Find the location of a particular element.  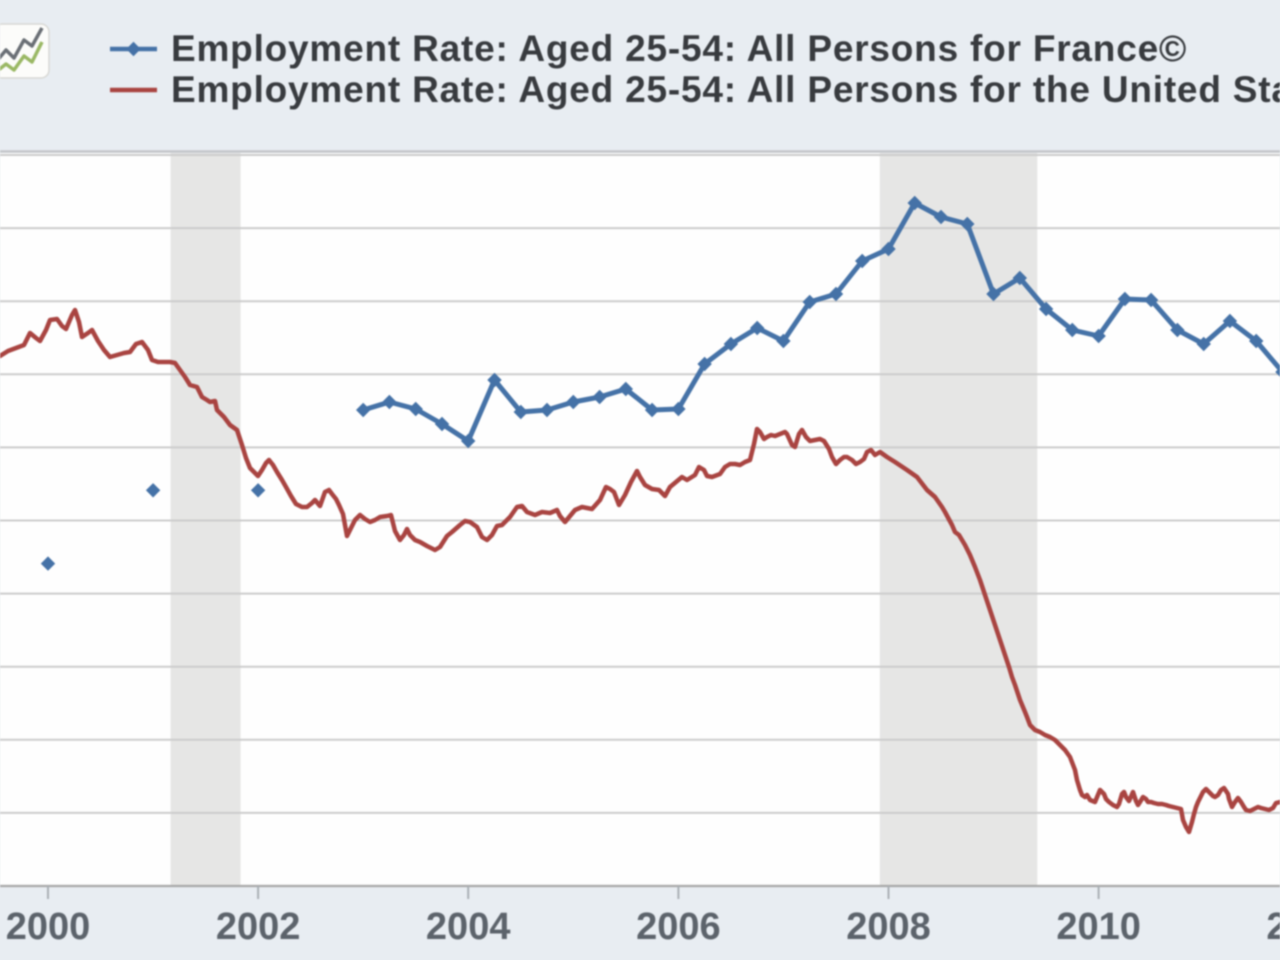

svg-text: 2008 is located at coordinates (888, 927).